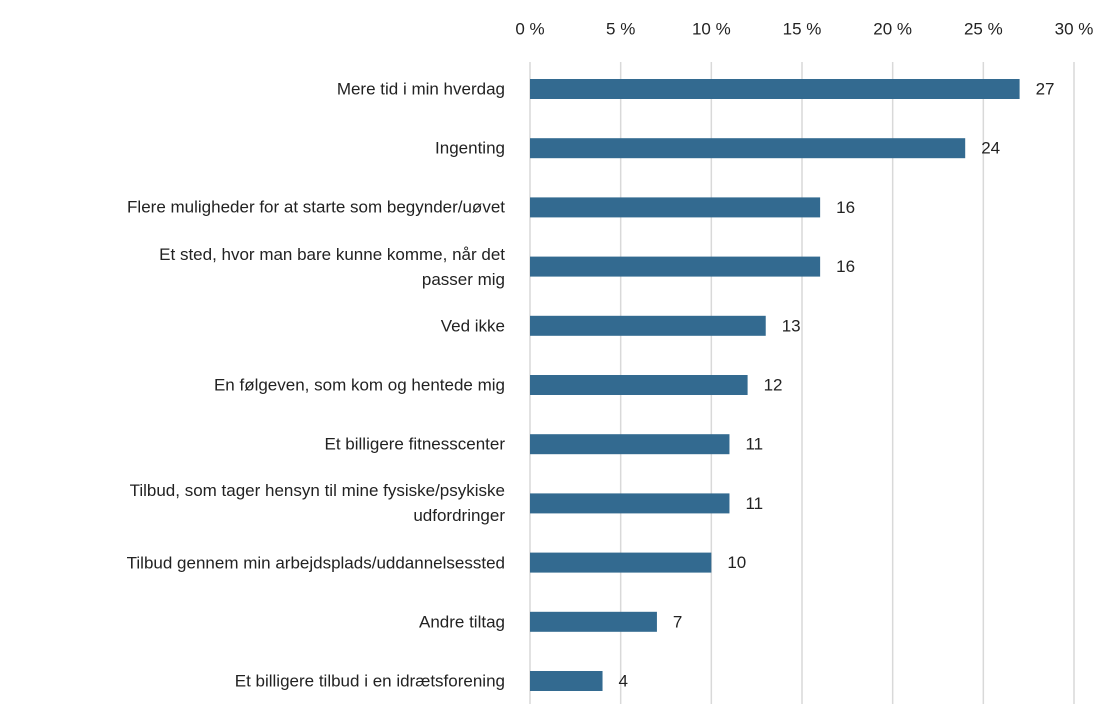  What do you see at coordinates (1045, 88) in the screenshot?
I see `data-label: 27` at bounding box center [1045, 88].